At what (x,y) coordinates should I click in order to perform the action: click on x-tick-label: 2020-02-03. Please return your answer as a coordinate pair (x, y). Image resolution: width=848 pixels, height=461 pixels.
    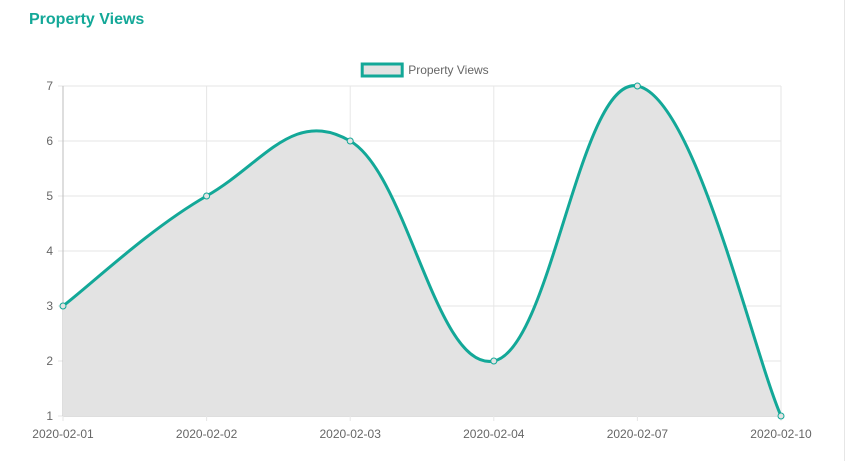
    Looking at the image, I should click on (351, 434).